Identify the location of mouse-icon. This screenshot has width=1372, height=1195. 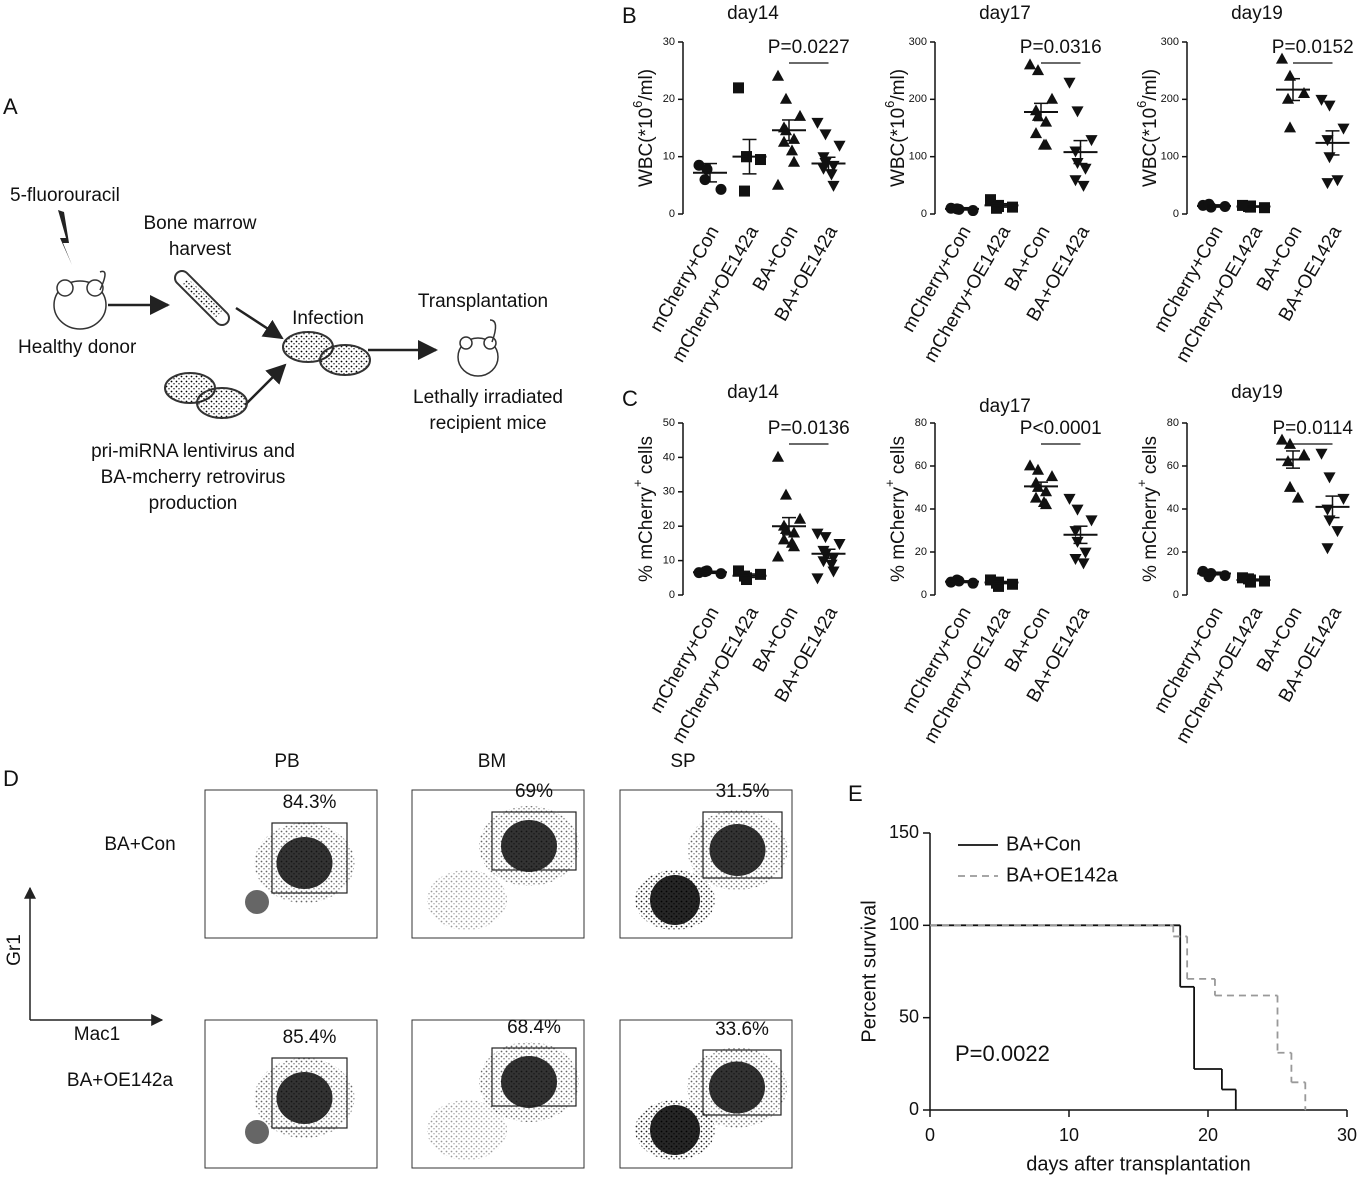
(478, 348).